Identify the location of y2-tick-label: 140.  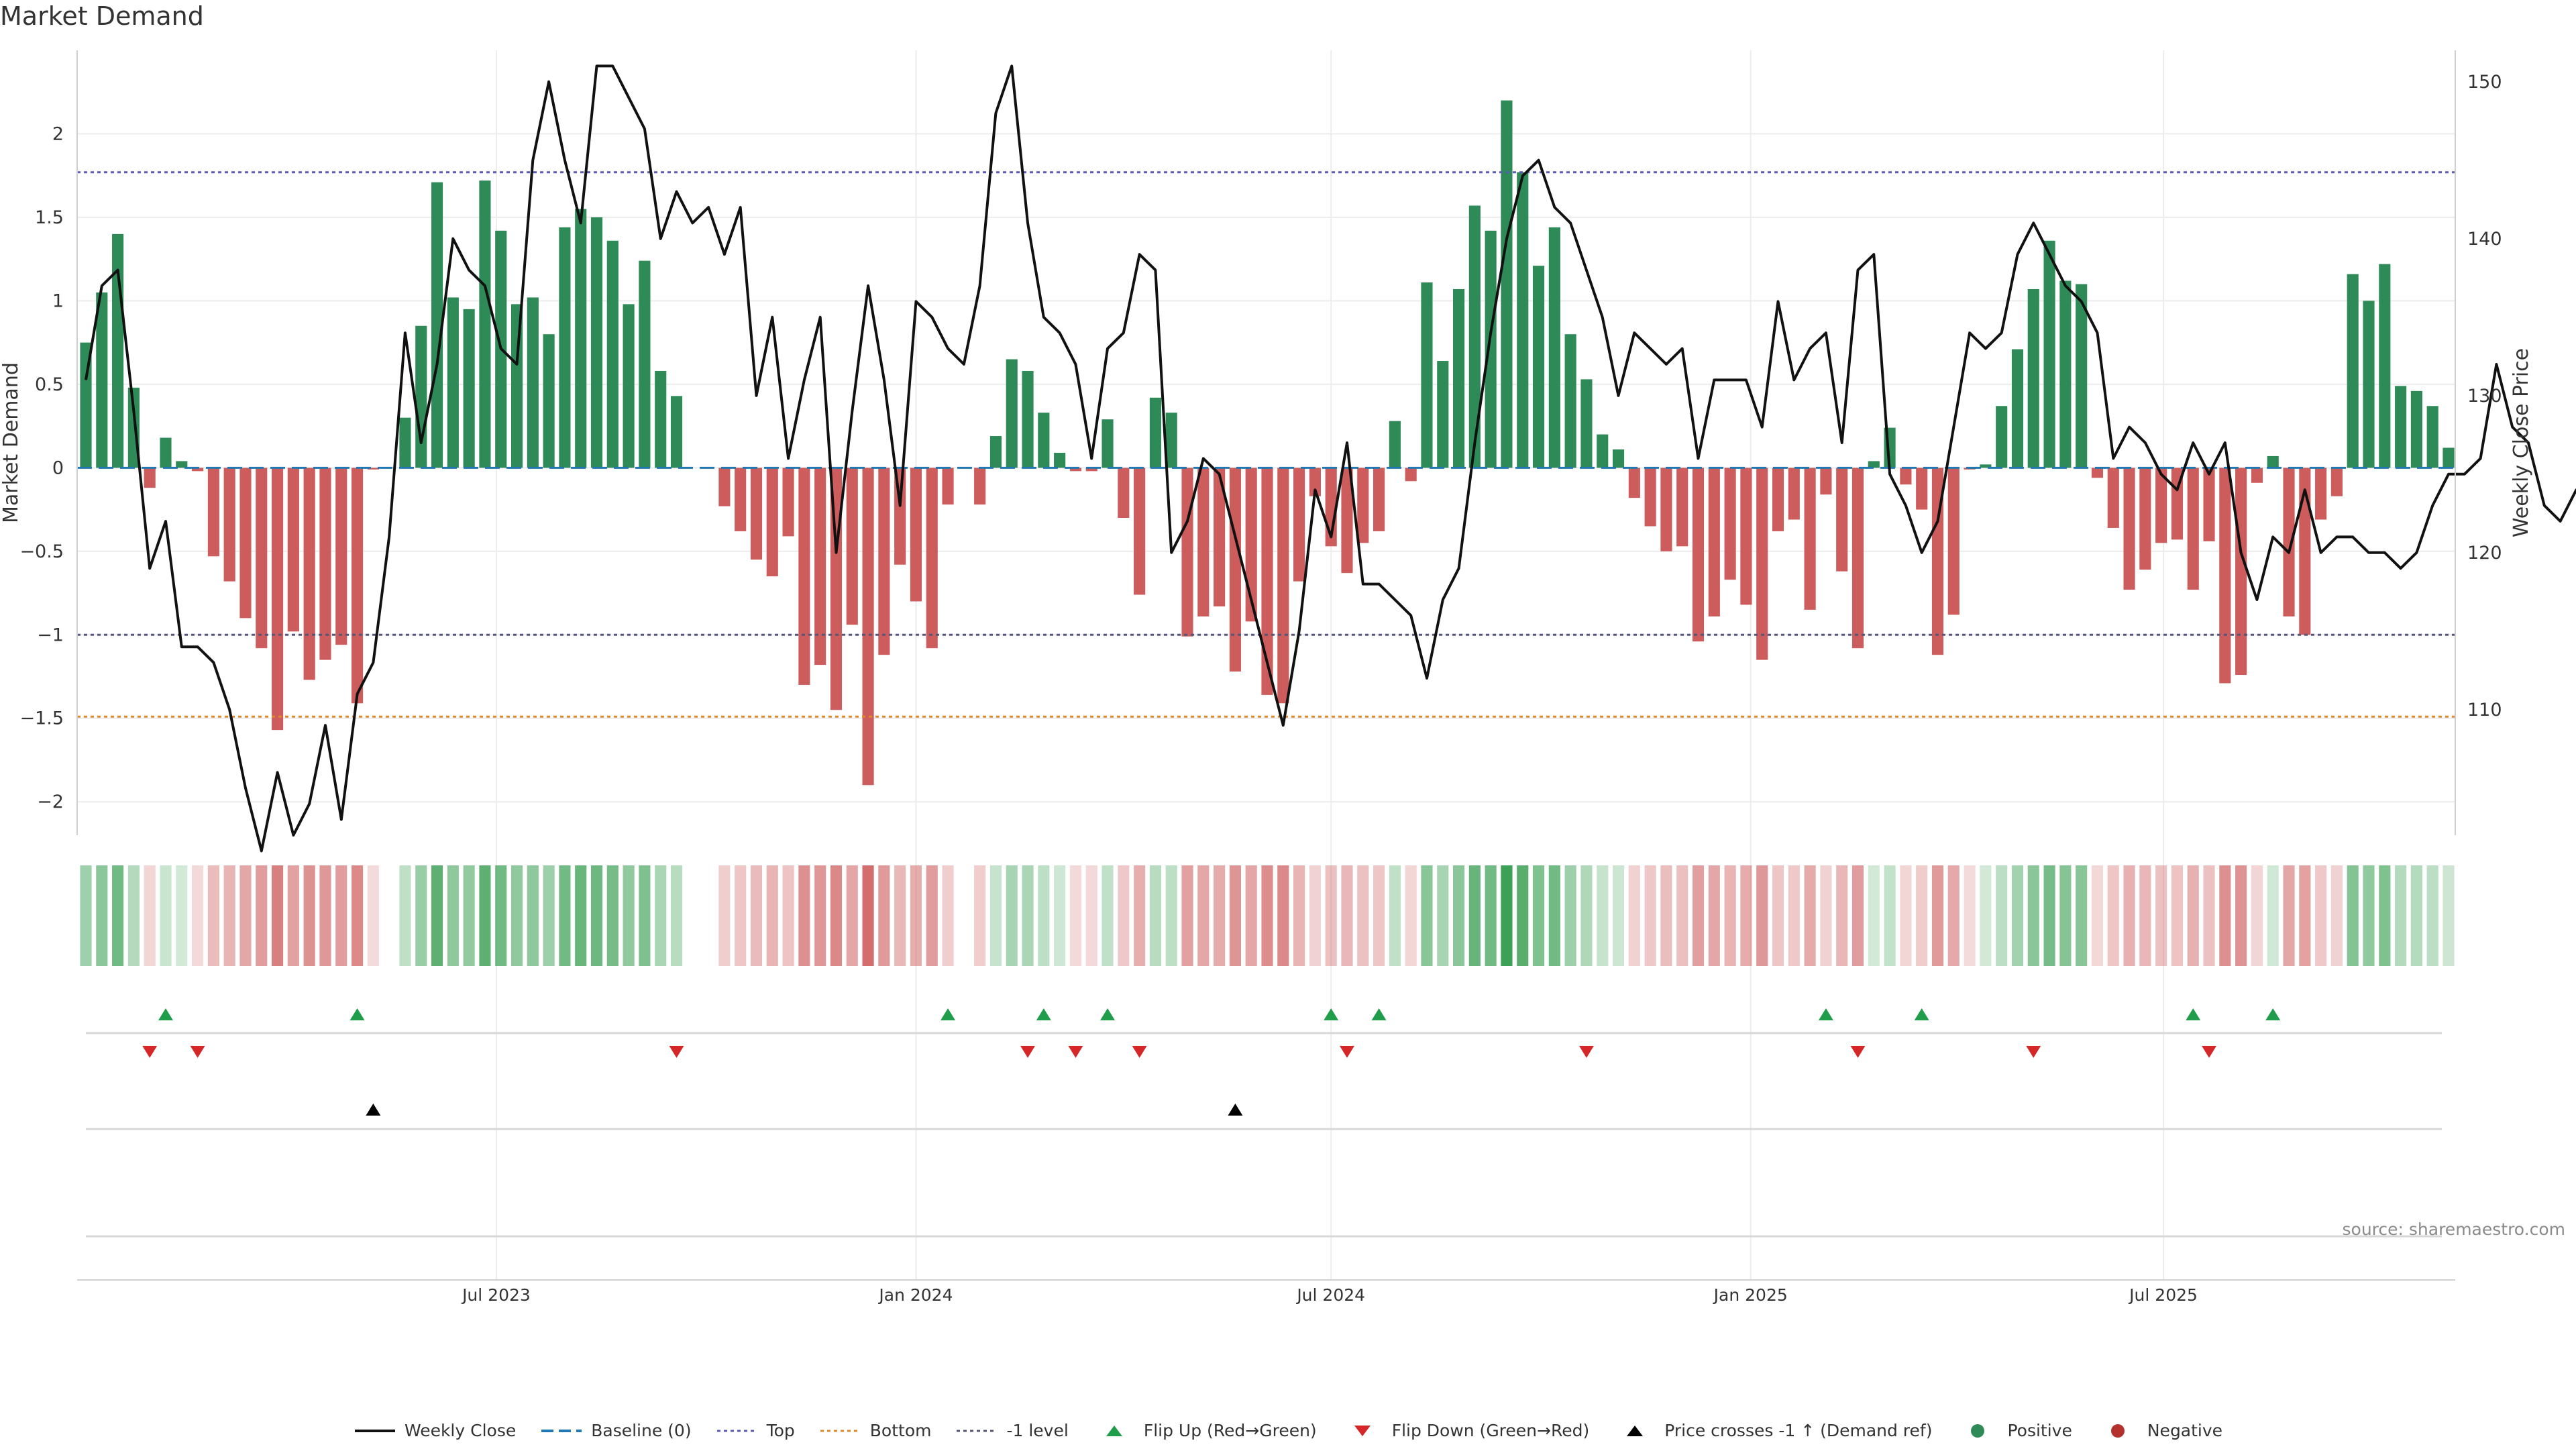
(2484, 239).